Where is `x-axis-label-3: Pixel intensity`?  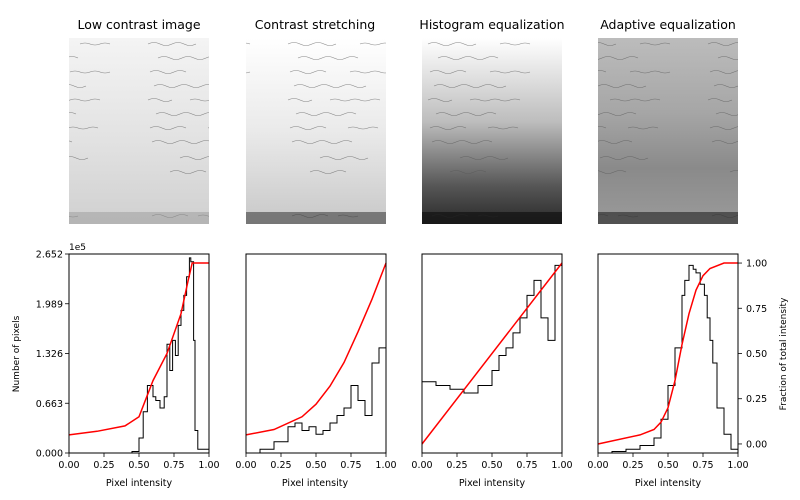
x-axis-label-3: Pixel intensity is located at coordinates (492, 483).